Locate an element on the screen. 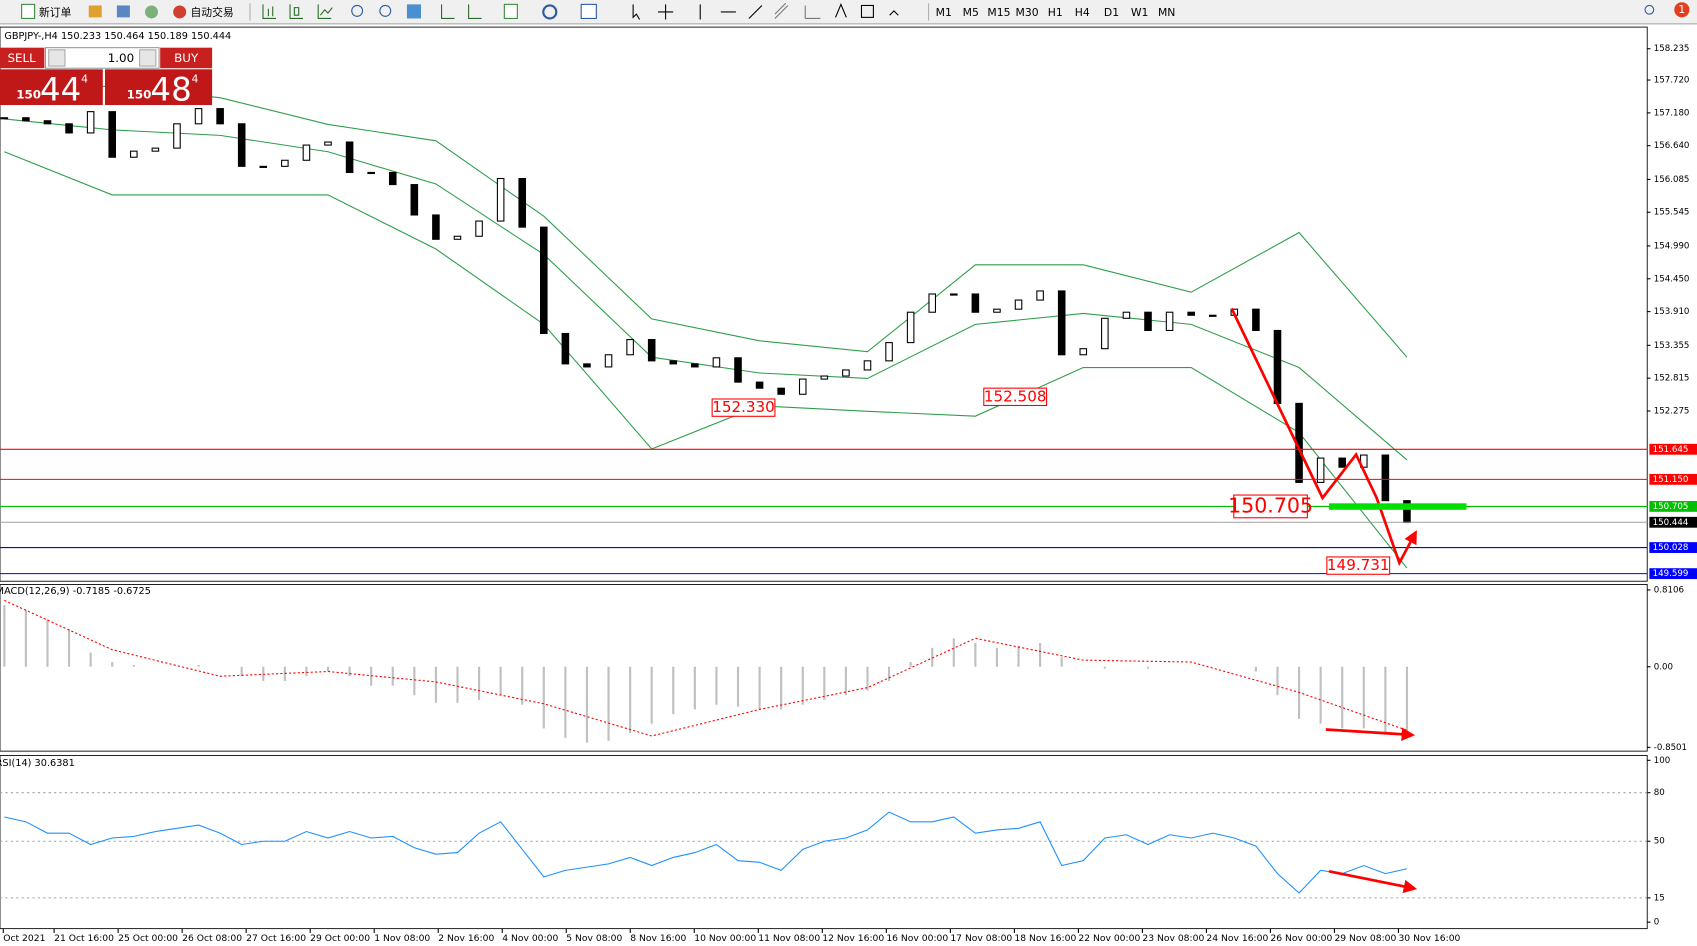 This screenshot has width=1697, height=946. support-marker is located at coordinates (1398, 506).